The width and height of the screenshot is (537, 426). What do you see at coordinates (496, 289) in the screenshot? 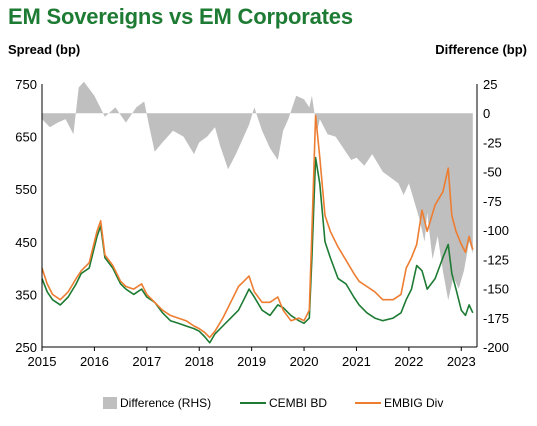
I see `right-tick-label: -150` at bounding box center [496, 289].